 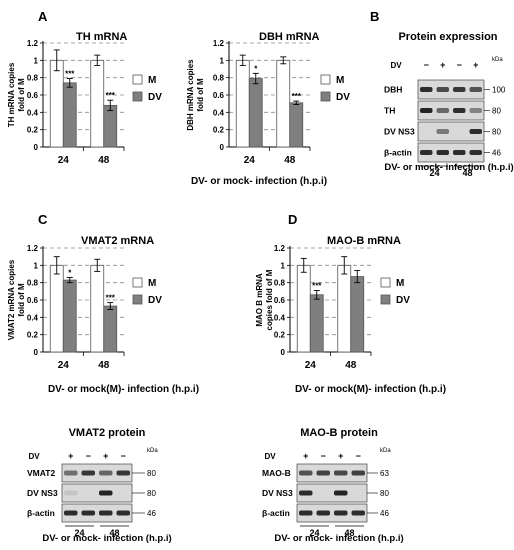 What do you see at coordinates (340, 456) in the screenshot?
I see `lane-sign: +` at bounding box center [340, 456].